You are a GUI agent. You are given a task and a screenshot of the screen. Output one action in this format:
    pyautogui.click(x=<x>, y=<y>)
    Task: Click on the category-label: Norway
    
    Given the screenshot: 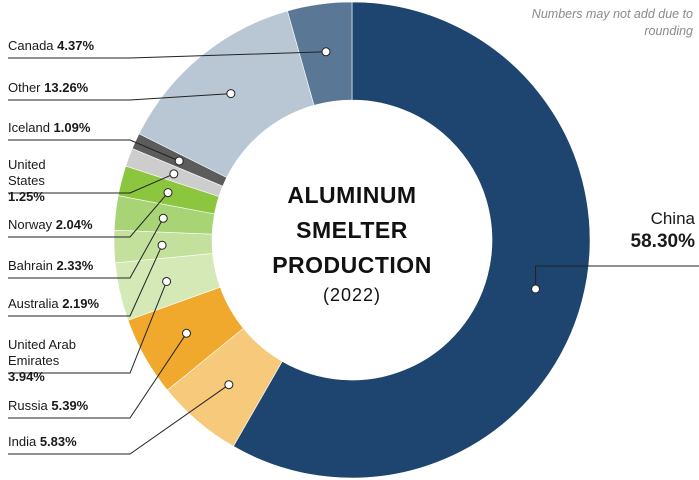 What is the action you would take?
    pyautogui.click(x=30, y=224)
    